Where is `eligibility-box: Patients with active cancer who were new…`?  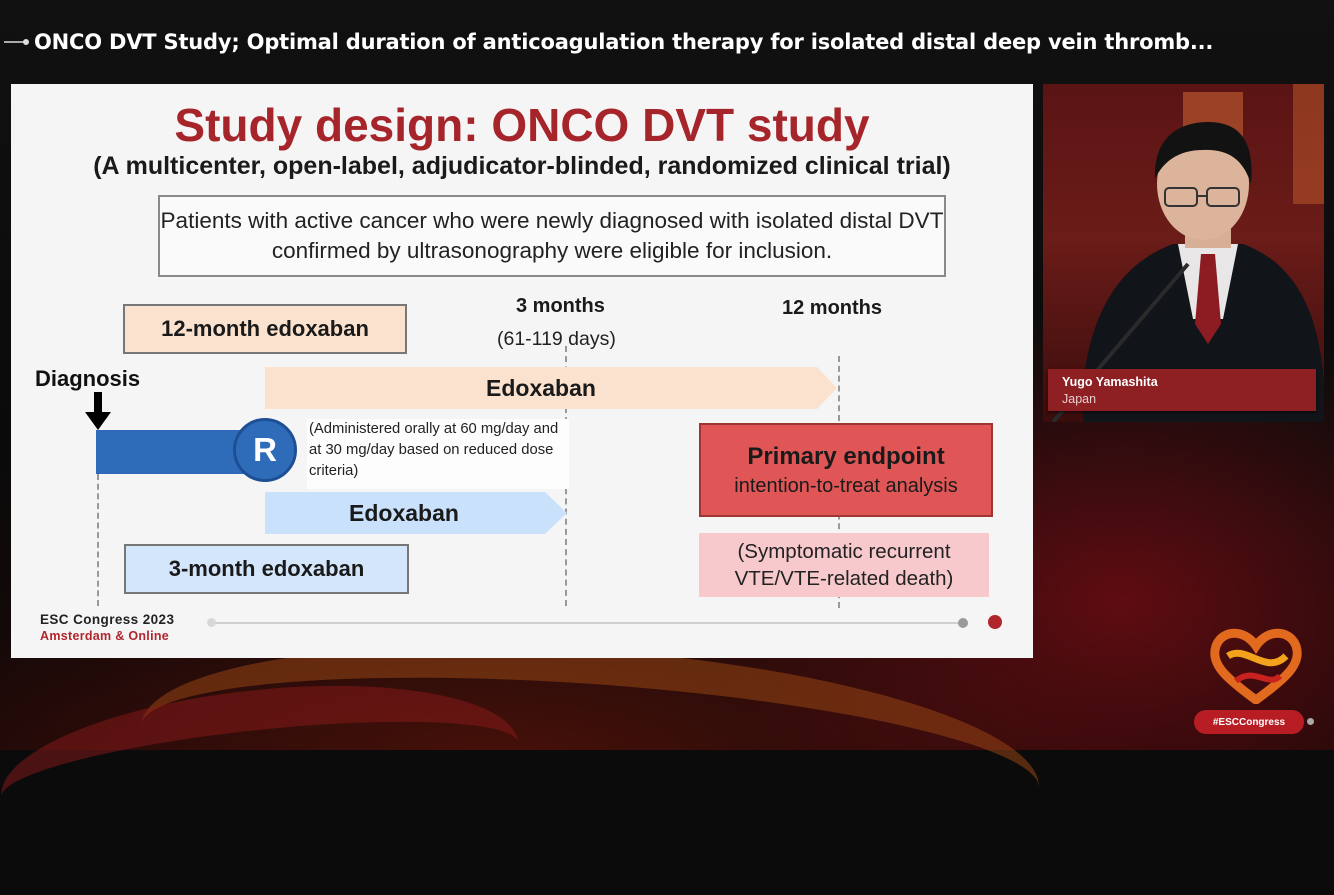 eligibility-box: Patients with active cancer who were new… is located at coordinates (552, 236).